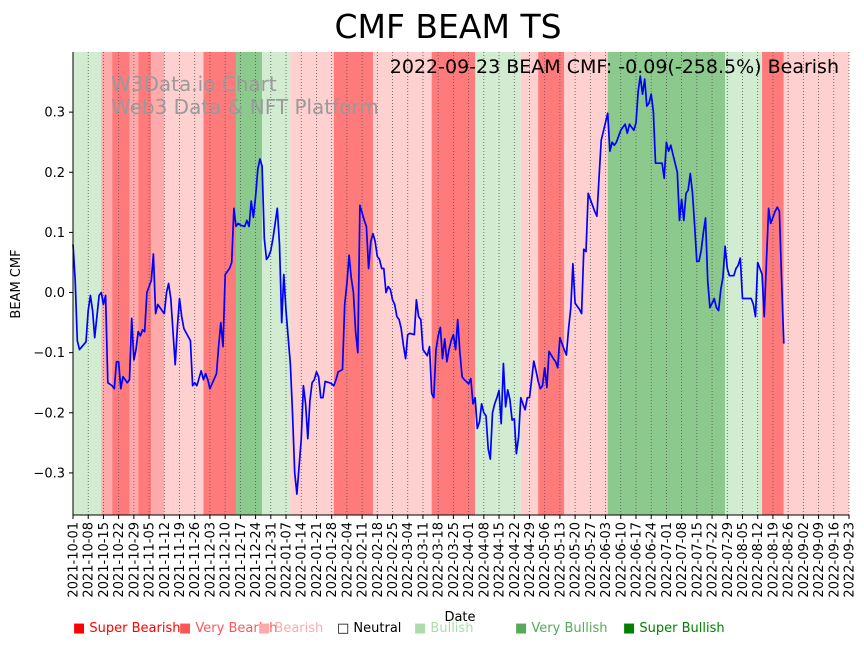 This screenshot has width=864, height=646. What do you see at coordinates (697, 560) in the screenshot?
I see `x-tick-label: 2022-07-15` at bounding box center [697, 560].